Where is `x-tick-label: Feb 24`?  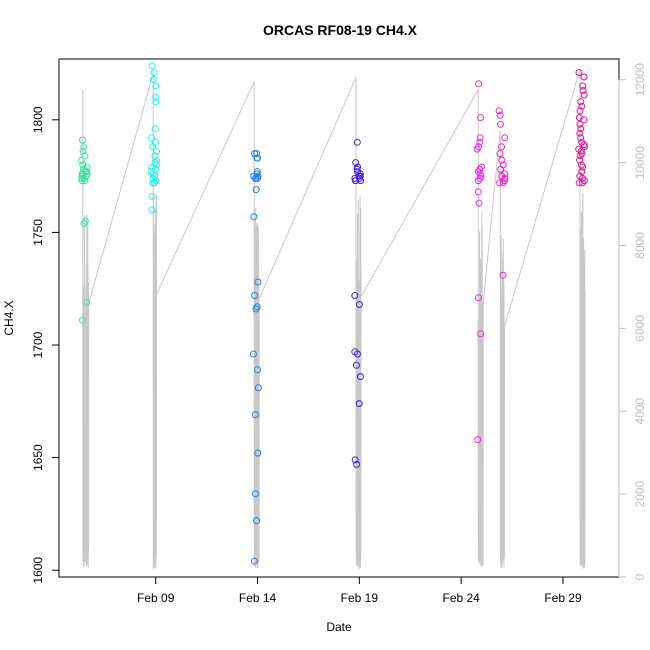 x-tick-label: Feb 24 is located at coordinates (462, 598).